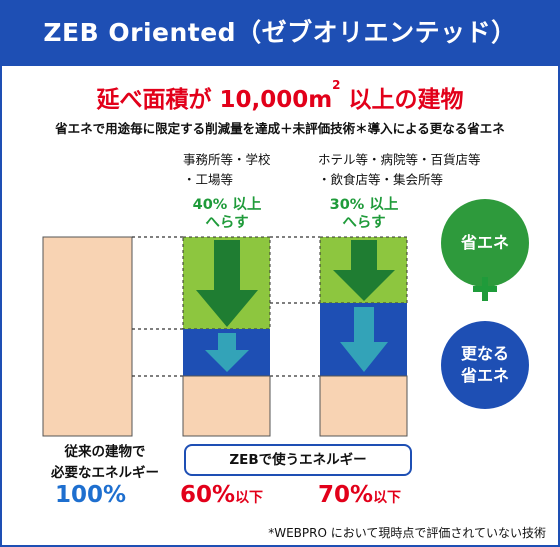  Describe the element at coordinates (399, 170) in the screenshot. I see `hotel-category-label: ホテル等・病院等・百貨店等 ・飲食店等・集会所等` at that location.